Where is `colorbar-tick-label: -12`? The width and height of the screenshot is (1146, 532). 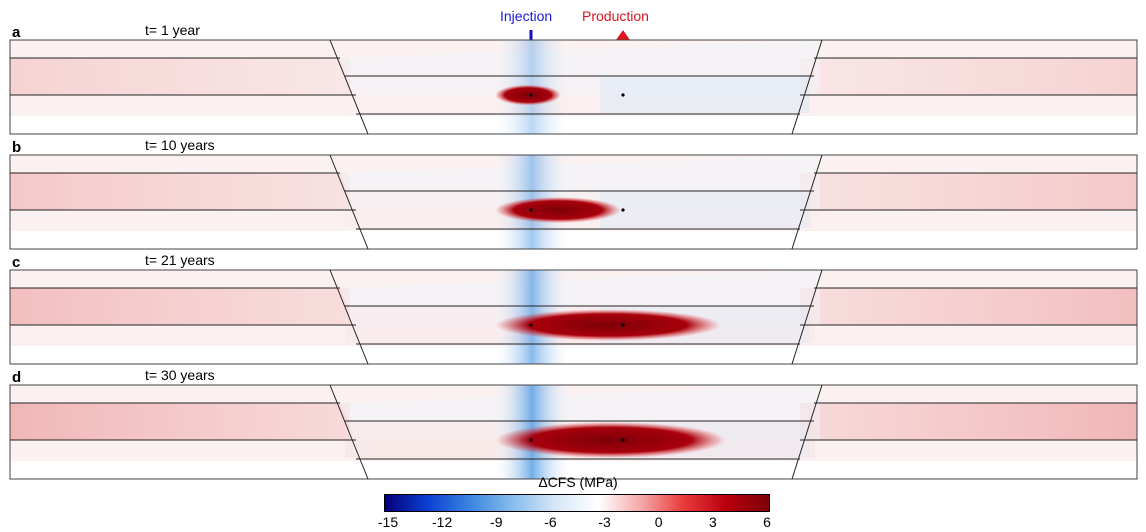
colorbar-tick-label: -12 is located at coordinates (442, 522).